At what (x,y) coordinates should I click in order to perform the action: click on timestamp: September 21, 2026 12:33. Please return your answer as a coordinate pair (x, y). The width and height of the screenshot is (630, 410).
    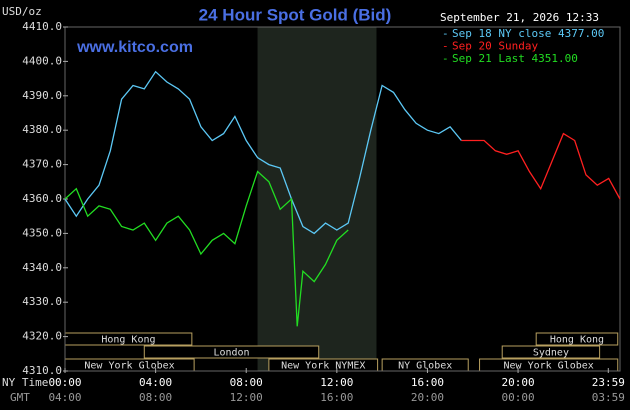
    Looking at the image, I should click on (519, 17).